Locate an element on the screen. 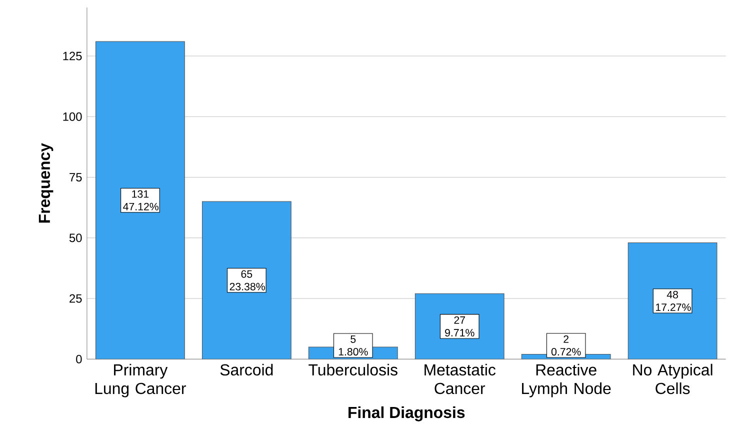 The width and height of the screenshot is (750, 446). x-tick-label: Sarcoid is located at coordinates (246, 370).